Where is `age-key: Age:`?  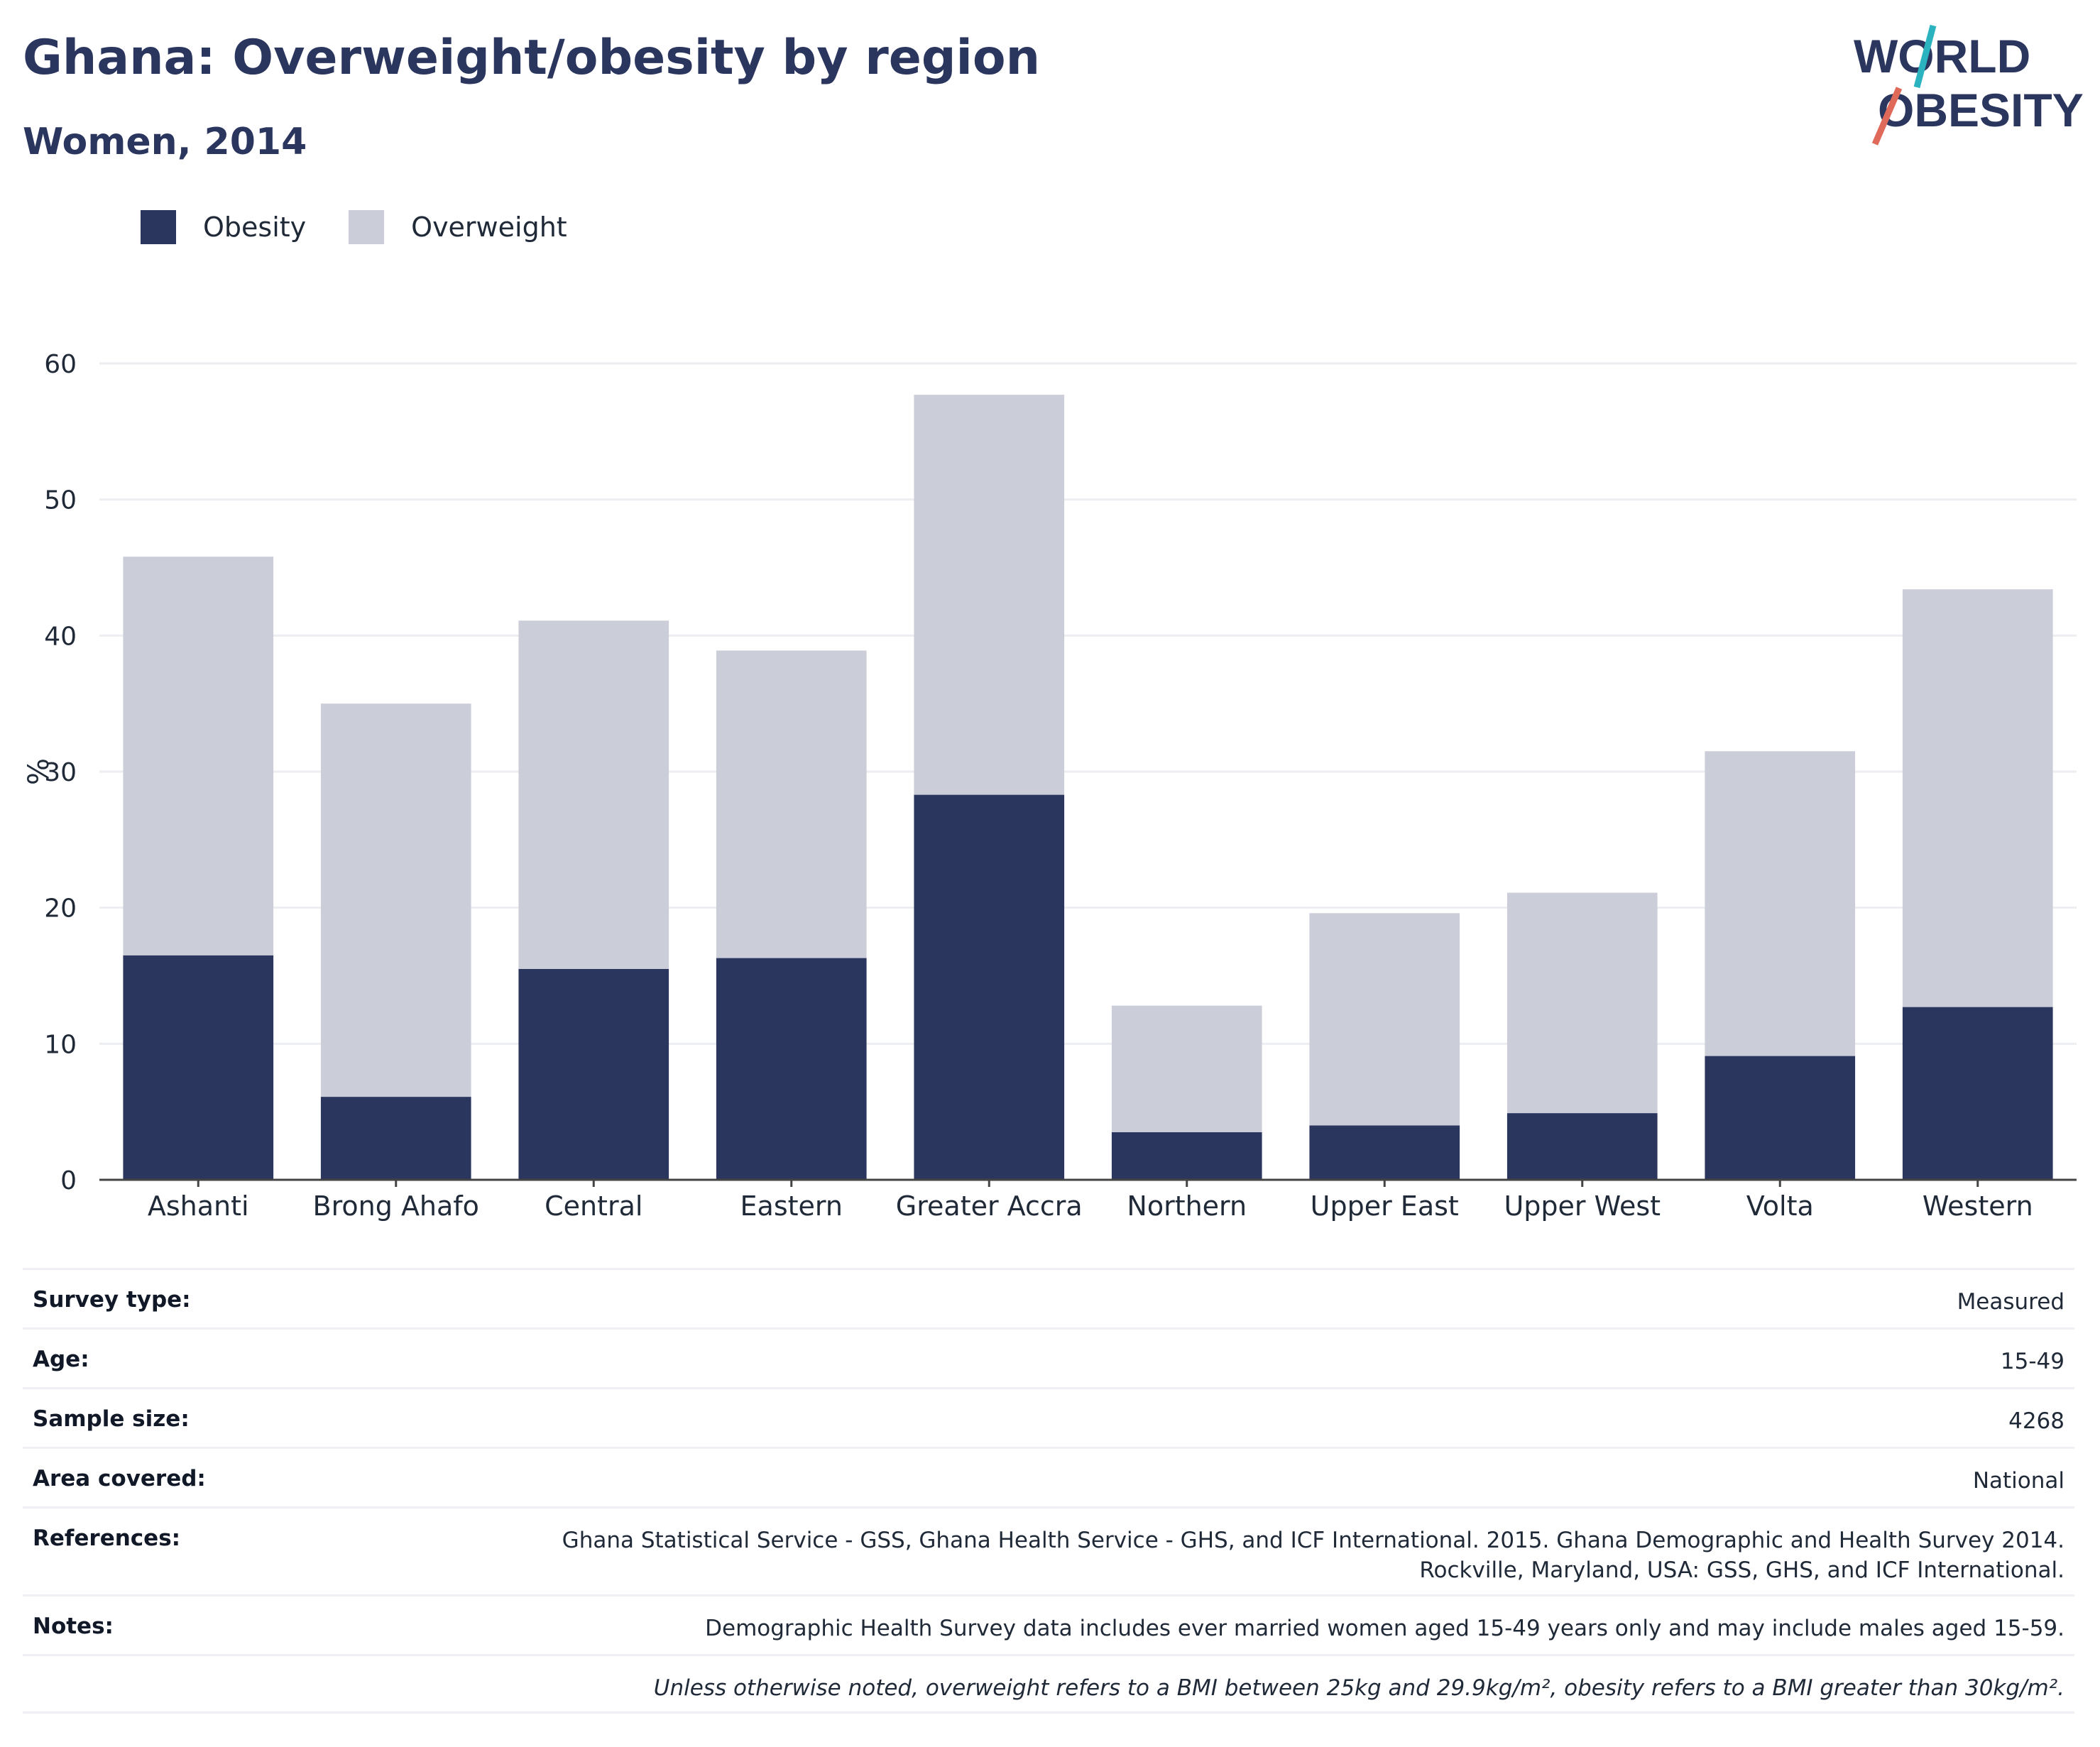
age-key: Age: is located at coordinates (61, 1359).